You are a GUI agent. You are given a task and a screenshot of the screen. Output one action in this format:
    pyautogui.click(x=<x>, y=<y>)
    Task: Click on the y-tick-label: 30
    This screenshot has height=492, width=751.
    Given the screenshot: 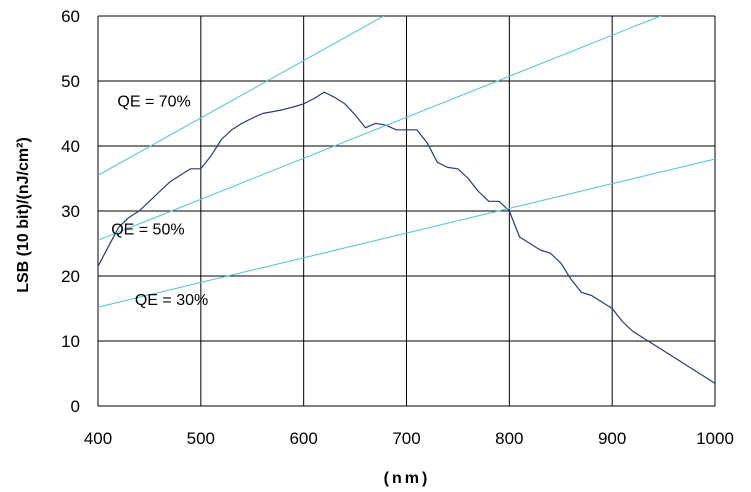 What is the action you would take?
    pyautogui.click(x=70, y=211)
    